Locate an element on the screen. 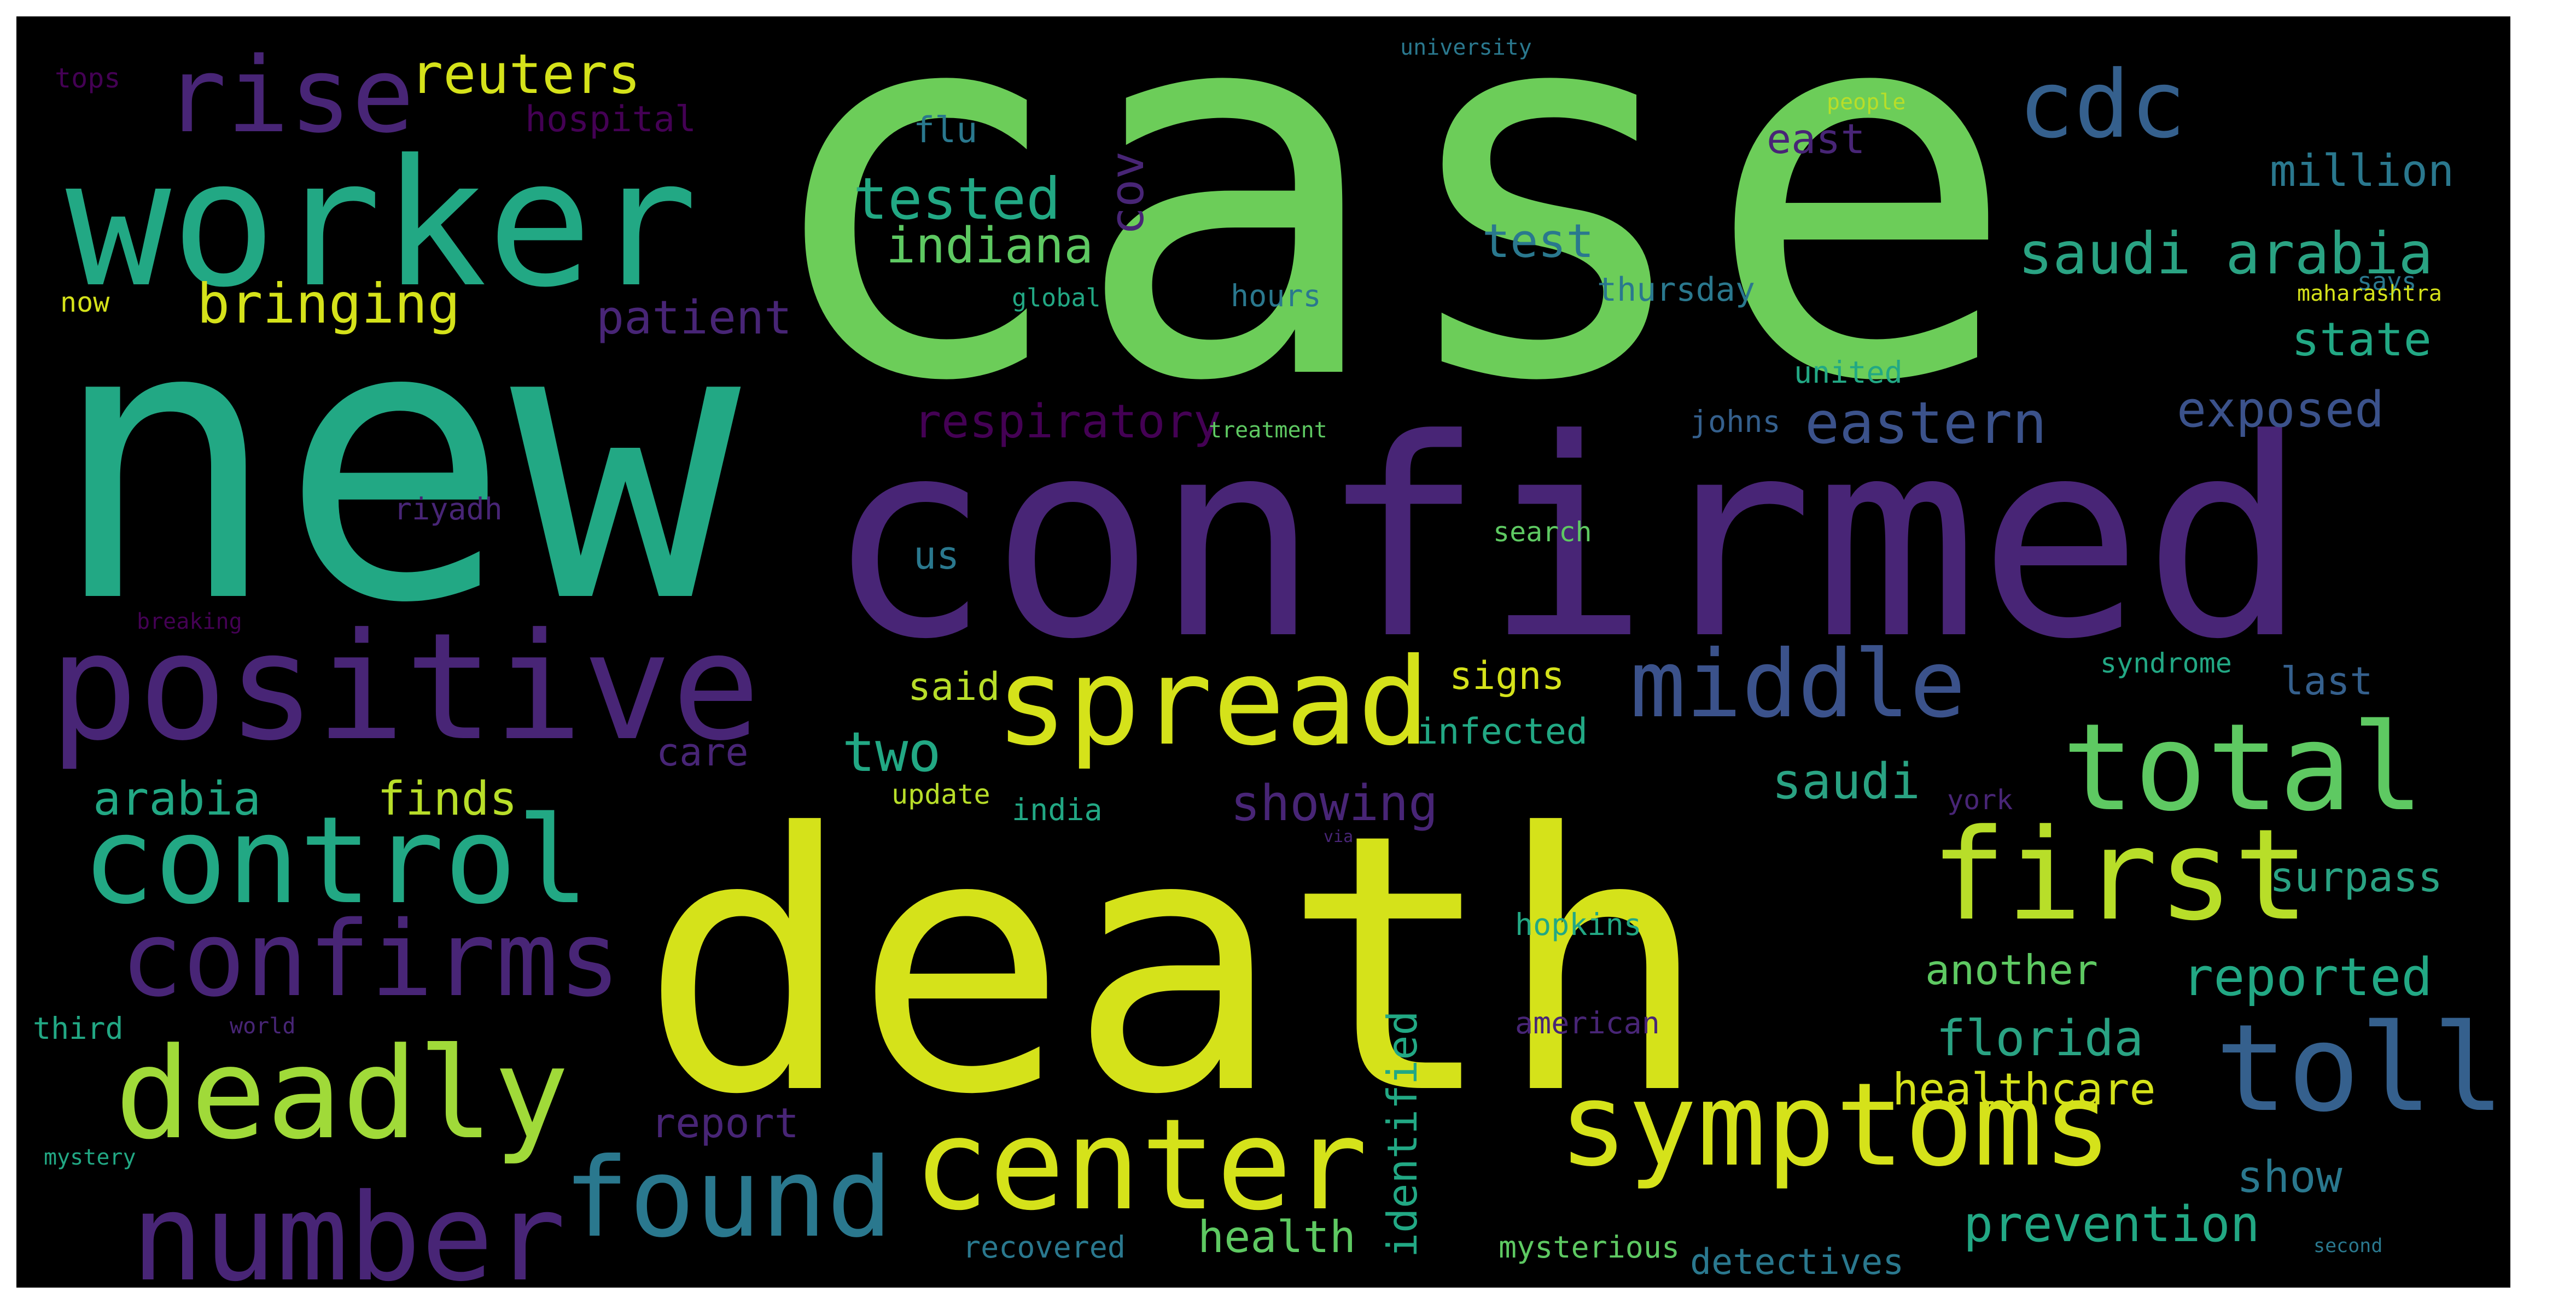 This screenshot has height=1304, width=2576. cloud-word-third: third is located at coordinates (78, 1029).